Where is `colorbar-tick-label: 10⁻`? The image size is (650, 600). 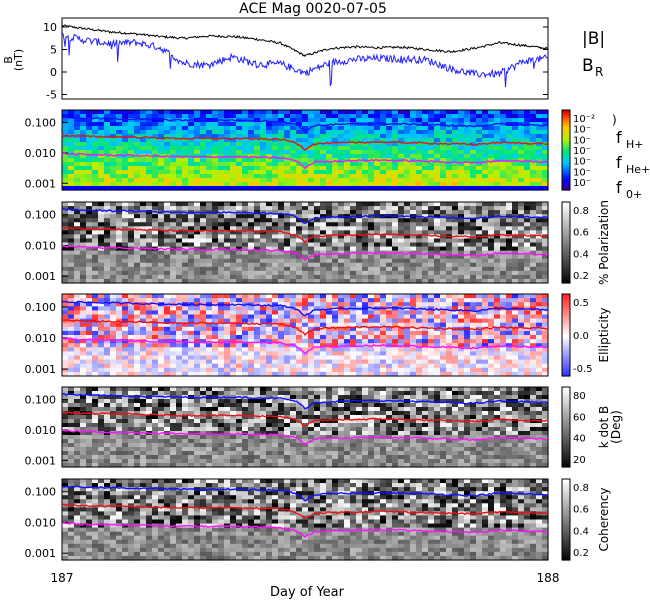
colorbar-tick-label: 10⁻ is located at coordinates (582, 162).